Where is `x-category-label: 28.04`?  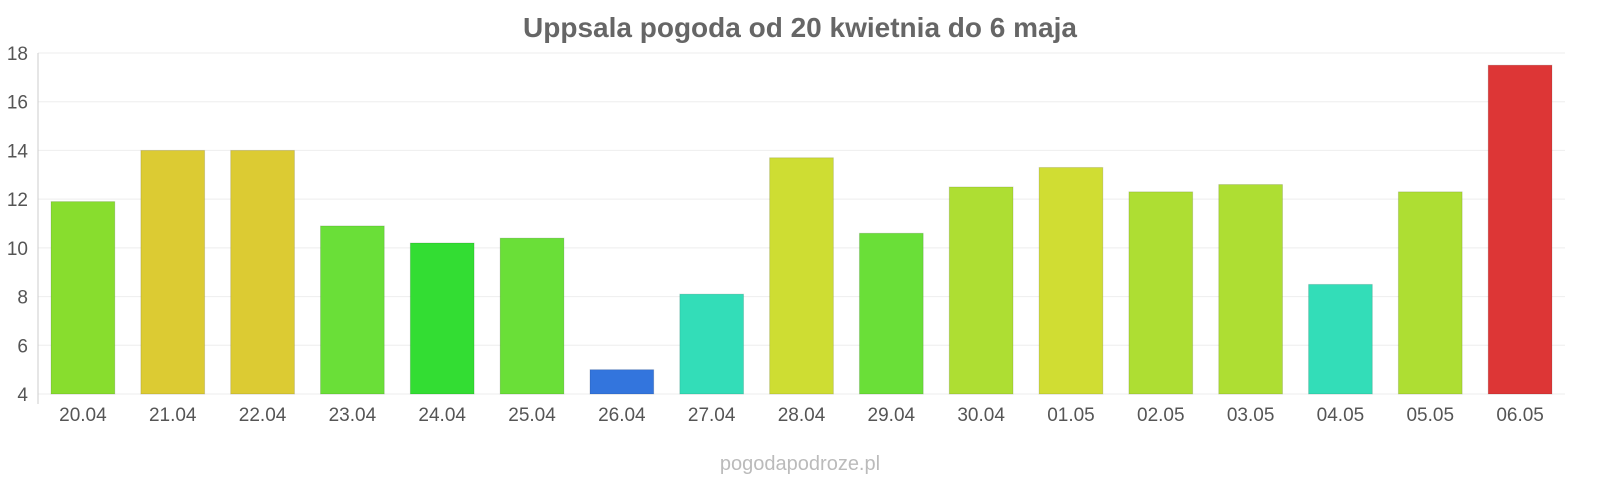 x-category-label: 28.04 is located at coordinates (802, 415).